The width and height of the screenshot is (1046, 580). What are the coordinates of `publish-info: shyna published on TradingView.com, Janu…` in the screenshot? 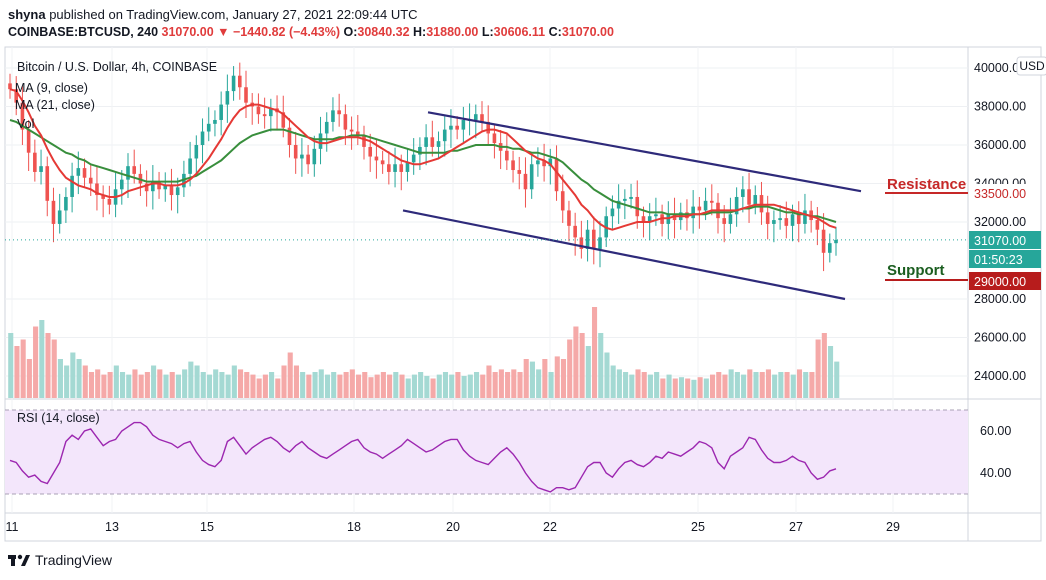 It's located at (213, 14).